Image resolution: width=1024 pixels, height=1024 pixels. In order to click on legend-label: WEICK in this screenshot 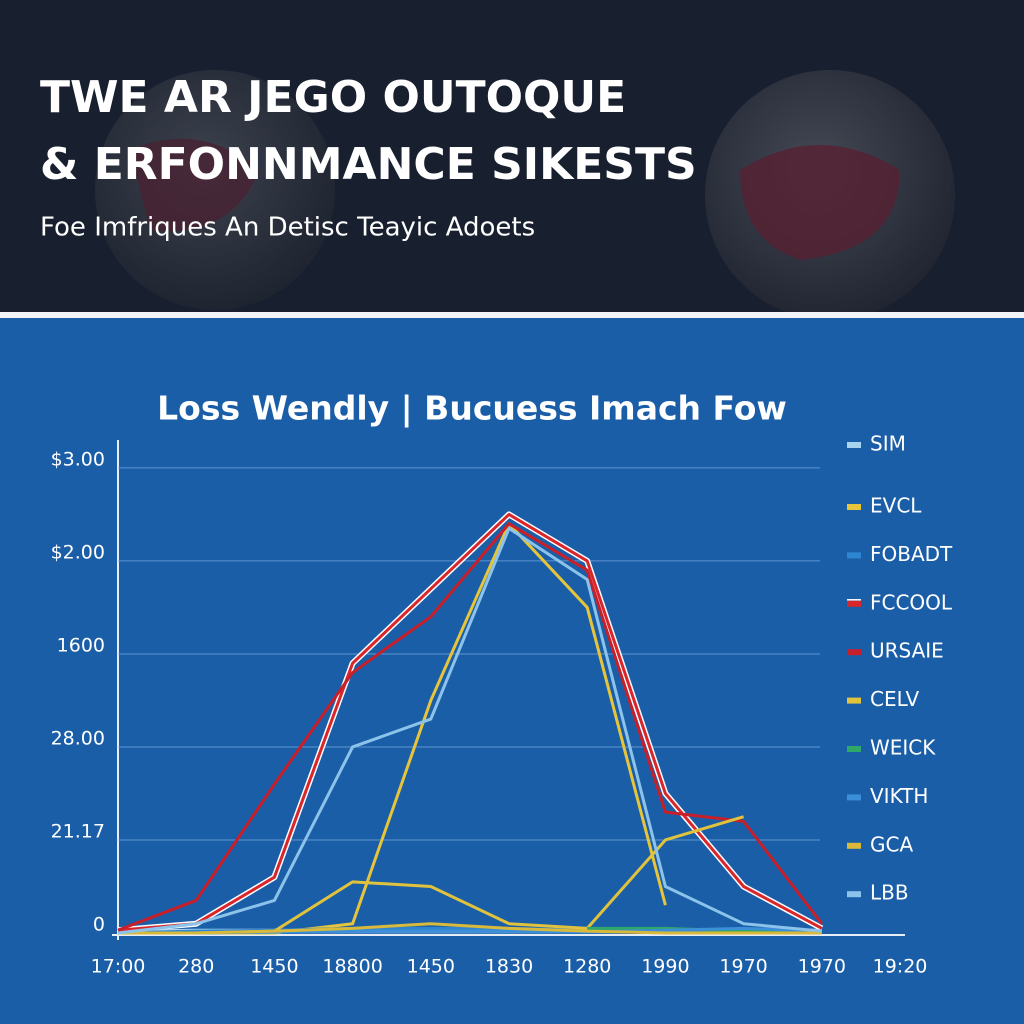, I will do `click(903, 748)`.